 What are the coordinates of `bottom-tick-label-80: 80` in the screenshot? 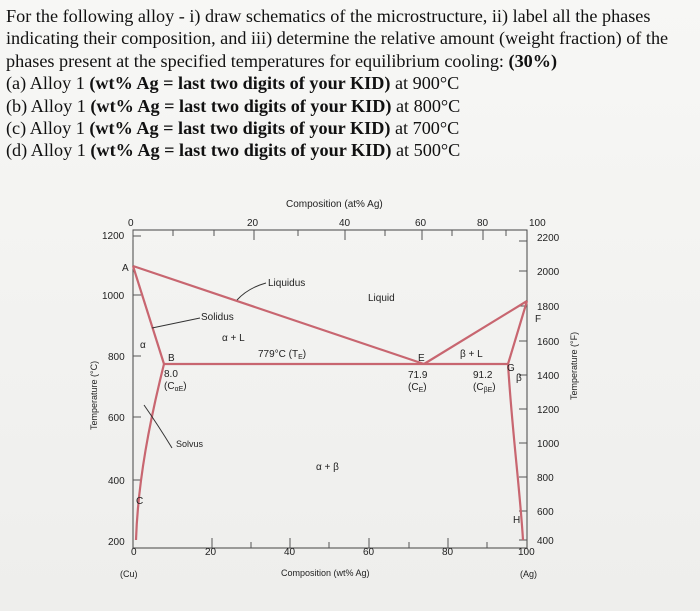 It's located at (448, 552).